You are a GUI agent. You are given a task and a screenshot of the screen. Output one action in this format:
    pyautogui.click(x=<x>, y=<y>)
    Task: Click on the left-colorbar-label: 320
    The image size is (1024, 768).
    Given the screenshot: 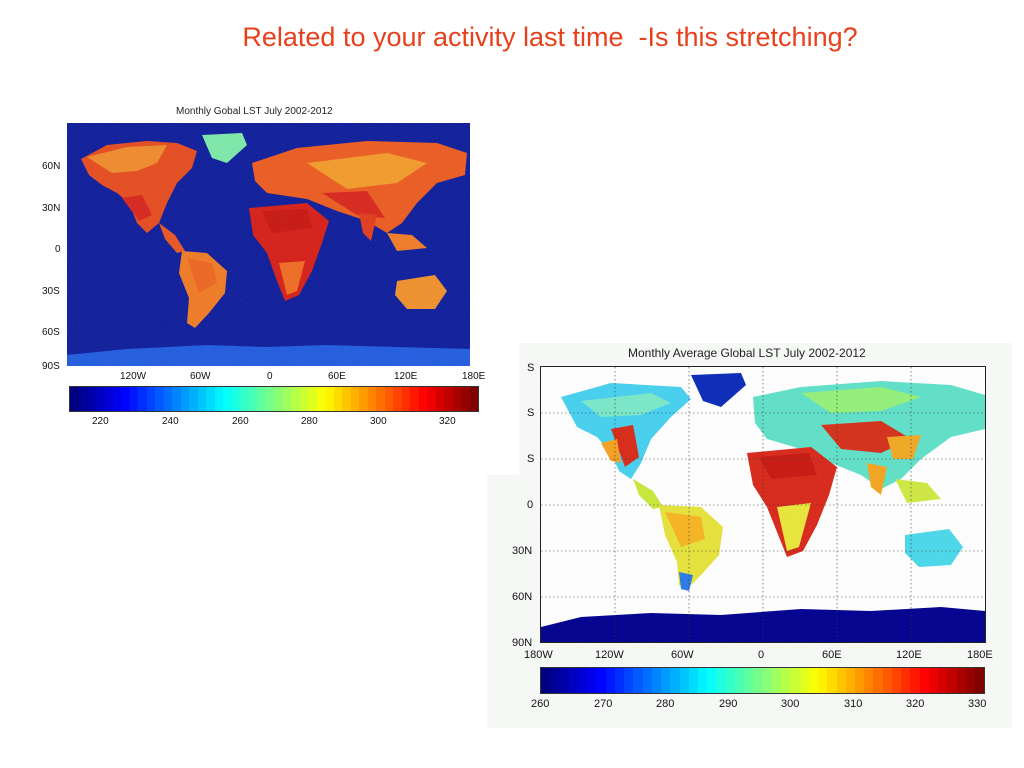 What is the action you would take?
    pyautogui.click(x=447, y=421)
    